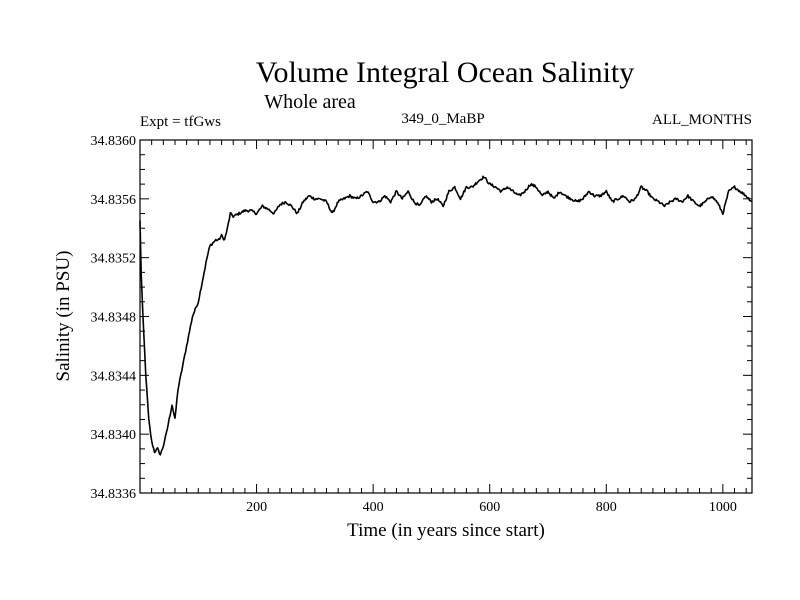 The width and height of the screenshot is (800, 600). What do you see at coordinates (114, 494) in the screenshot?
I see `y-tick-label: 34.8336` at bounding box center [114, 494].